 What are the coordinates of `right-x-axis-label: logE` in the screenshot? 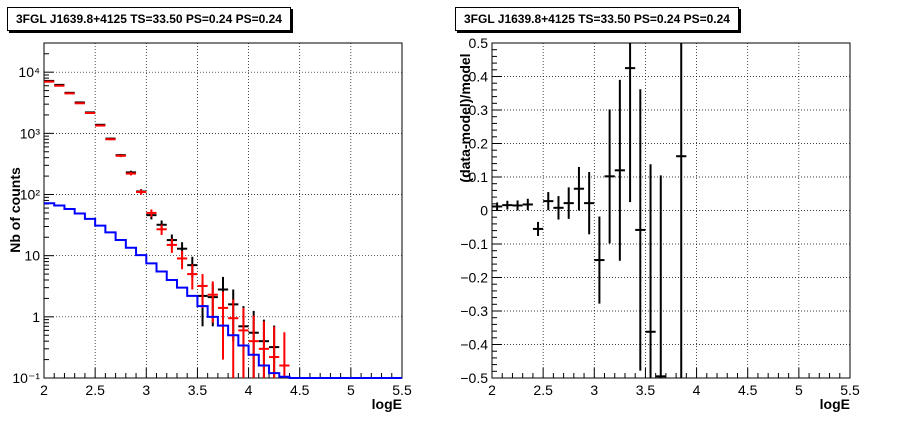 It's located at (835, 404).